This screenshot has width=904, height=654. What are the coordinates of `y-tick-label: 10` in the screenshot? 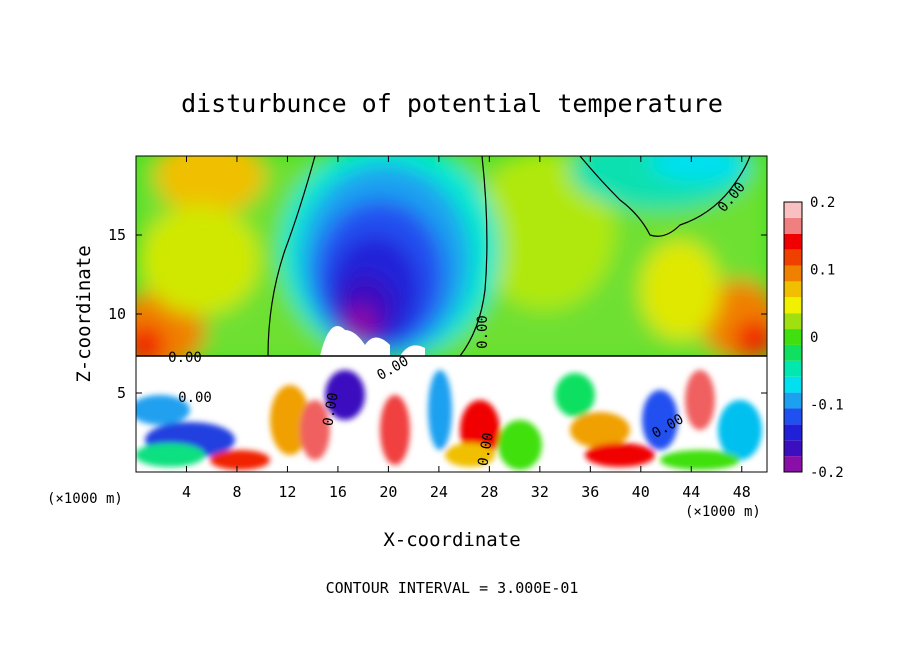 It's located at (117, 314).